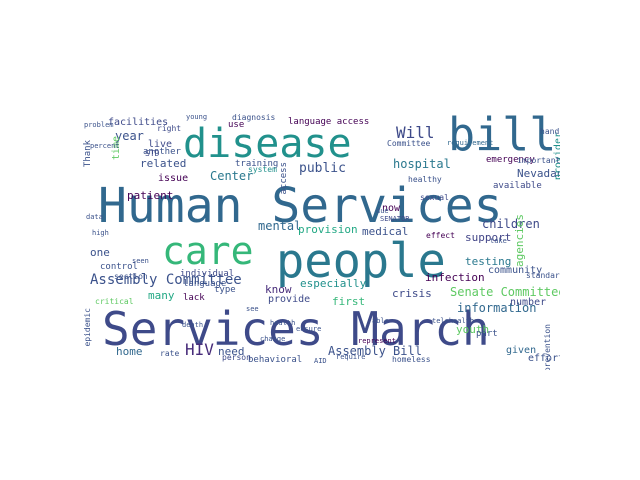  Describe the element at coordinates (152, 153) in the screenshot. I see `word-std: STD` at that location.